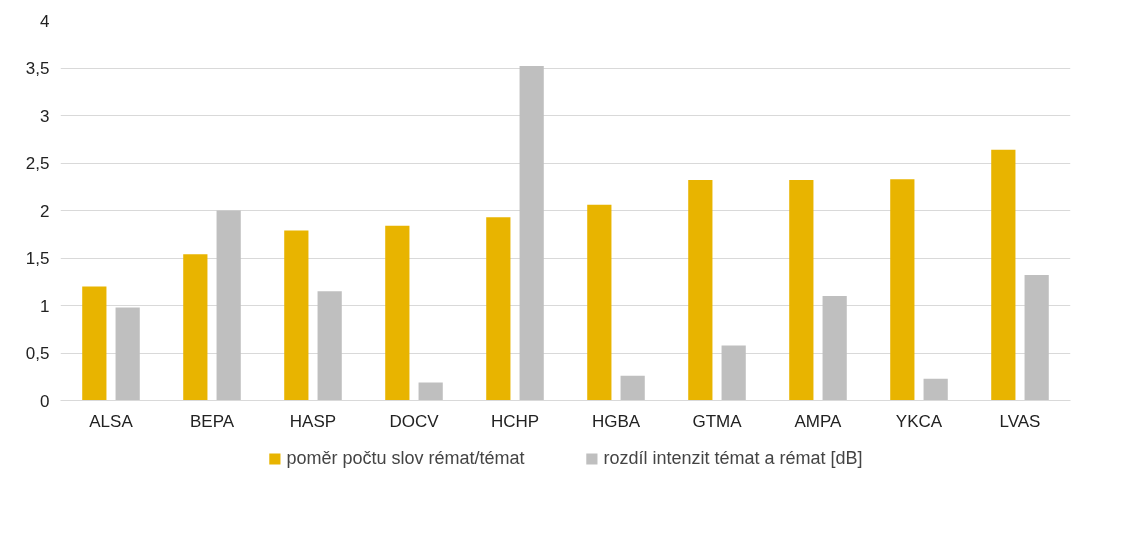  Describe the element at coordinates (111, 421) in the screenshot. I see `x-tick-label: ALSA` at that location.